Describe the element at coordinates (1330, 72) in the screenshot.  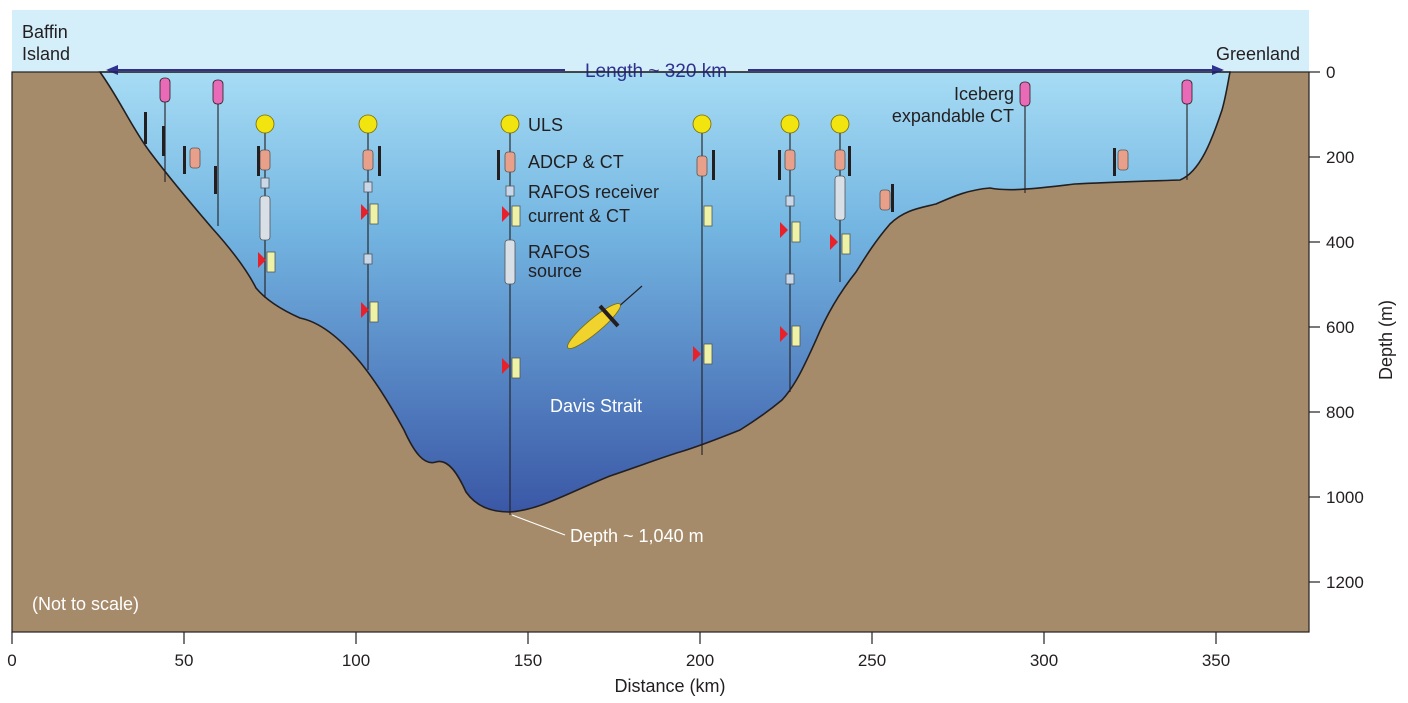
I see `y-tick-0: 0` at that location.